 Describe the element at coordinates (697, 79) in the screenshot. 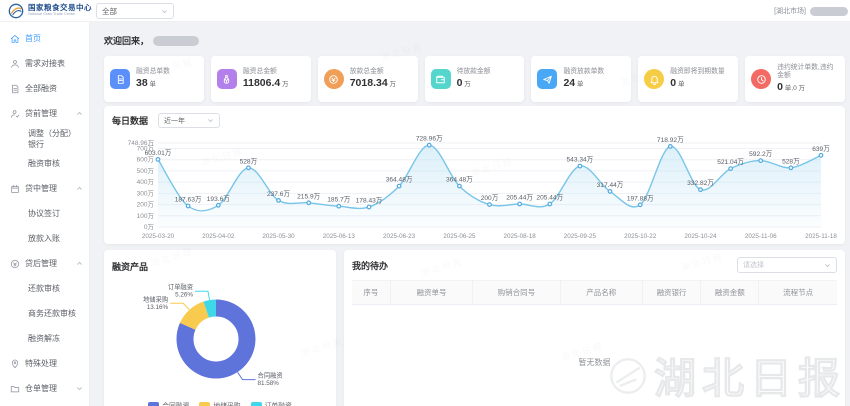

I see `stat-body: 融资即将到期数量 0 单` at that location.